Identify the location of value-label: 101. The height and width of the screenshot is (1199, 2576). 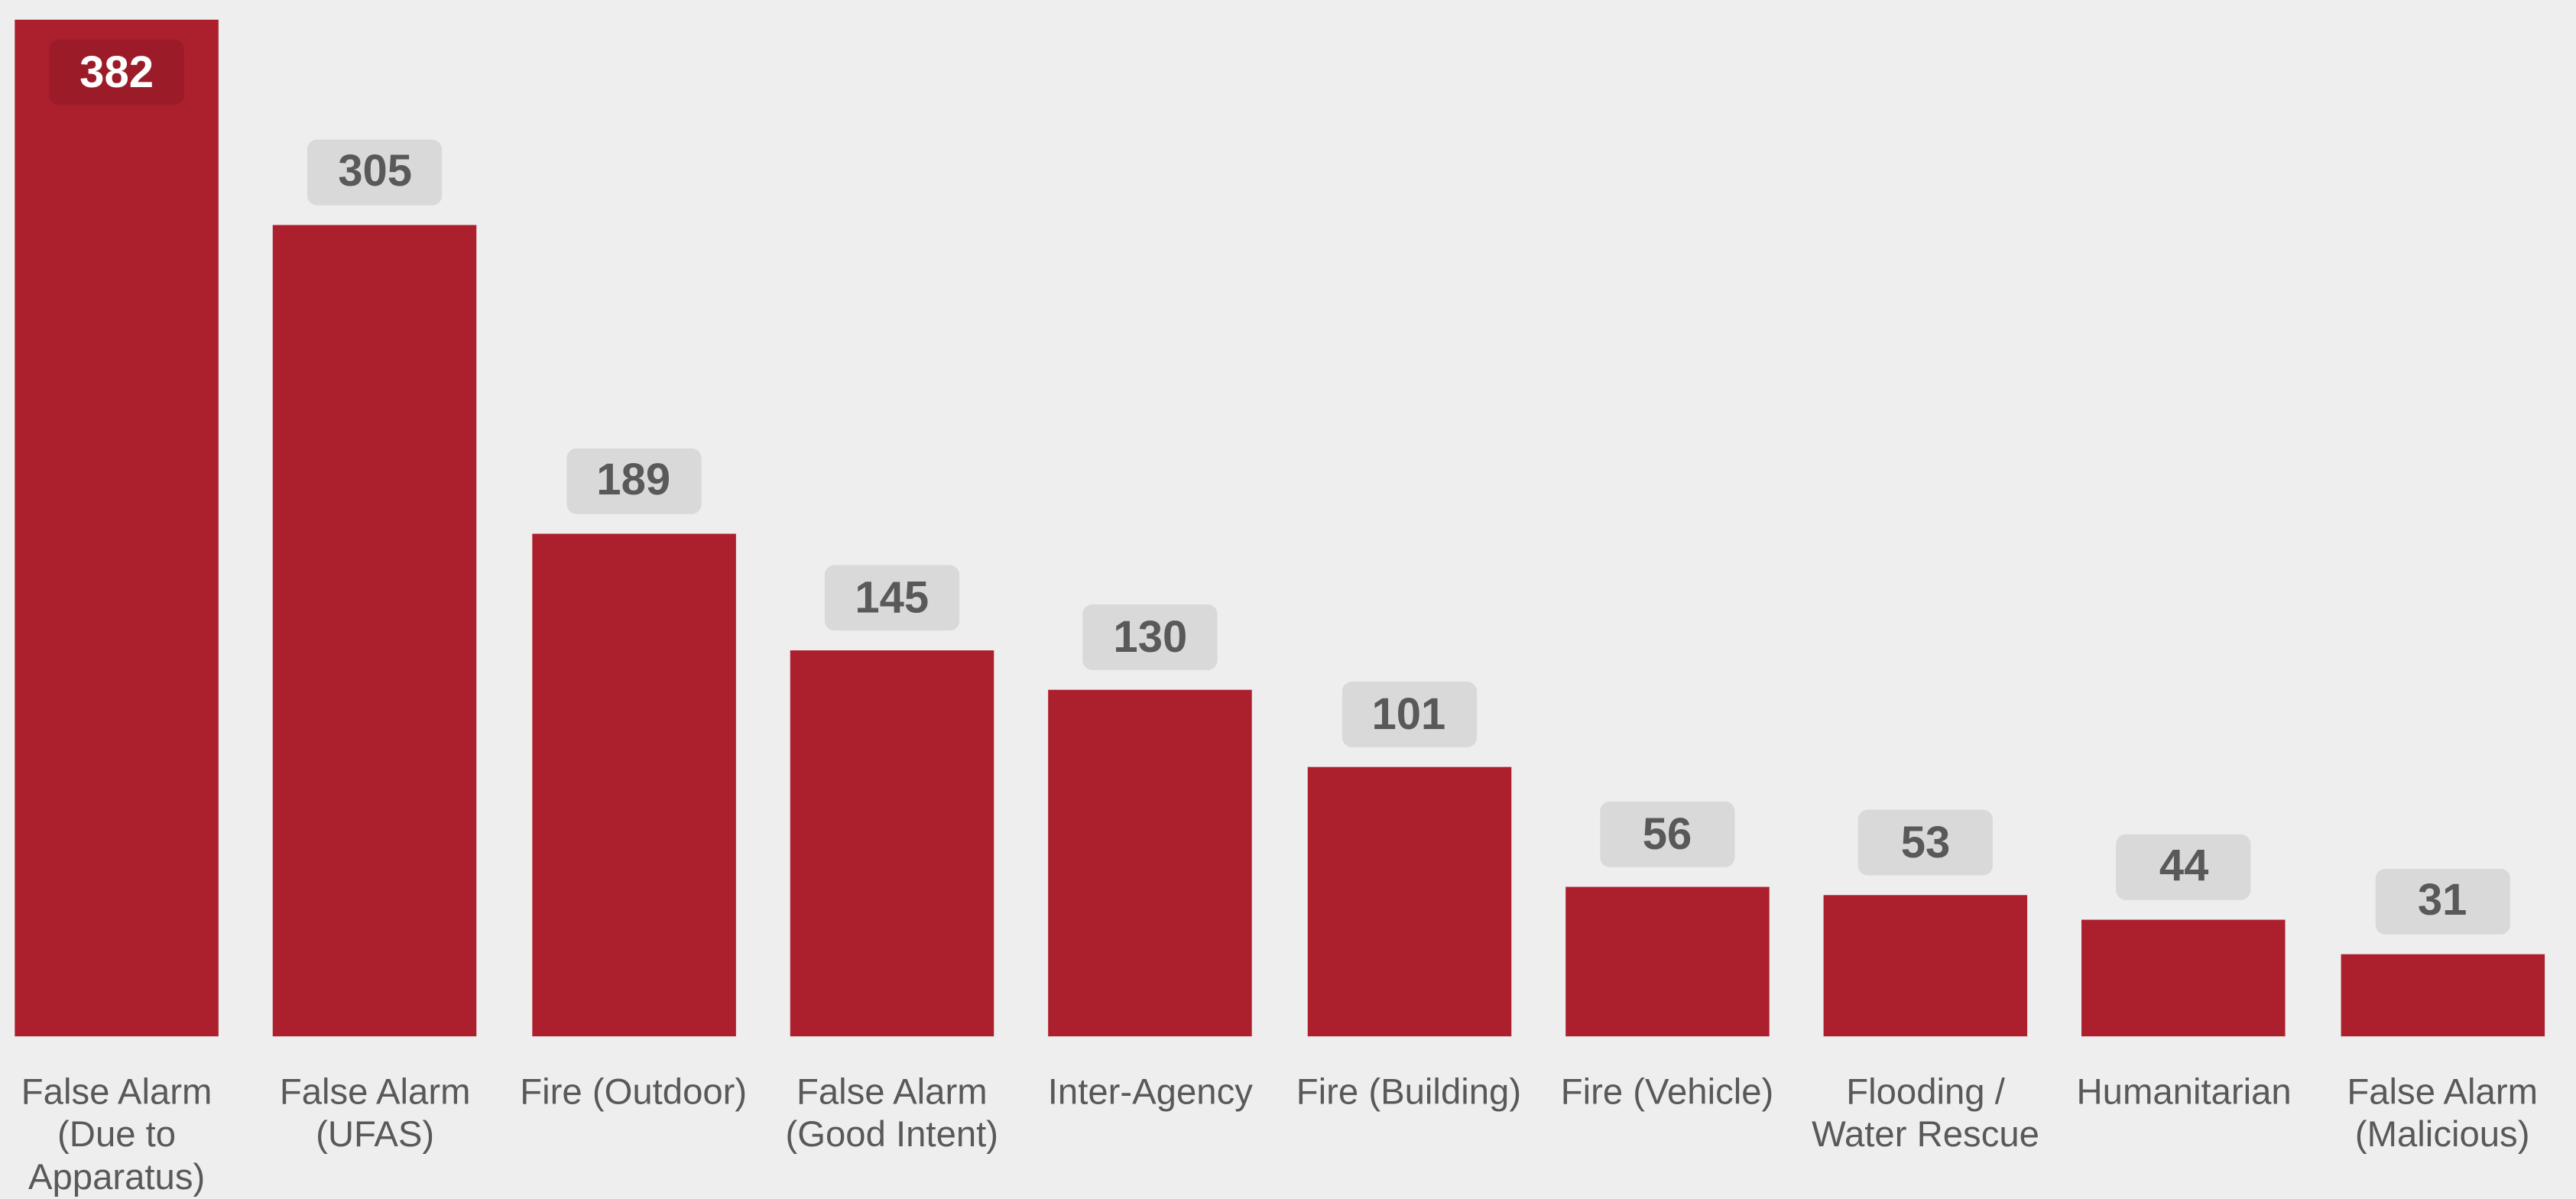
(1409, 715).